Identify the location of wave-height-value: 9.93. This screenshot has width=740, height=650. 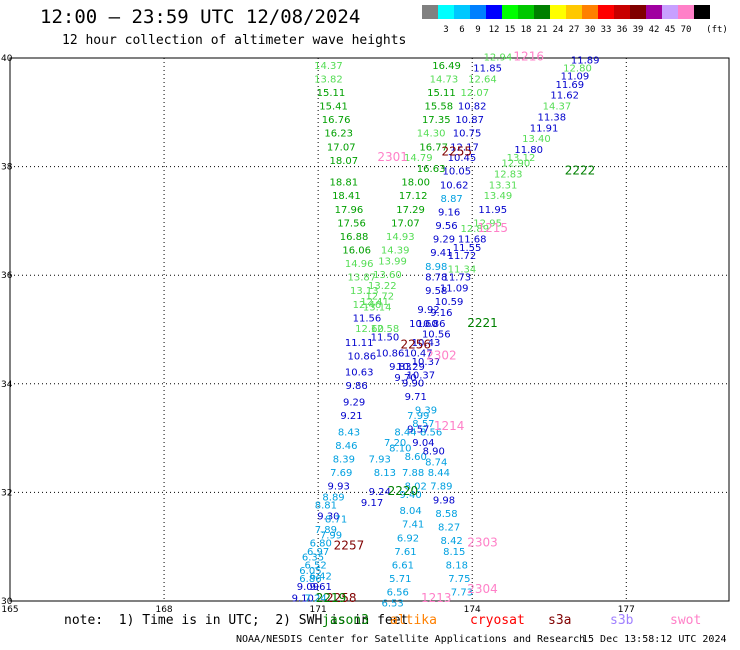
(339, 487).